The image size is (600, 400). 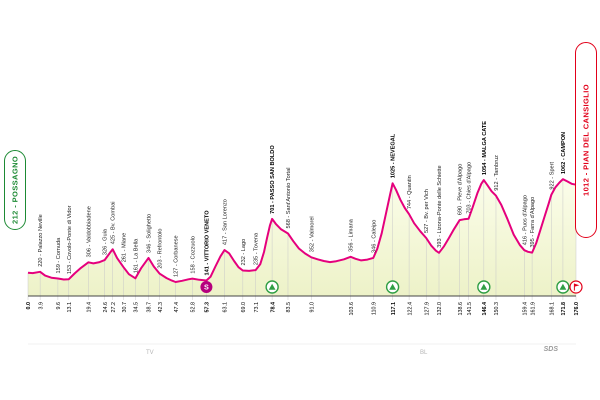 What do you see at coordinates (424, 353) in the screenshot?
I see `province-label-bl: BL` at bounding box center [424, 353].